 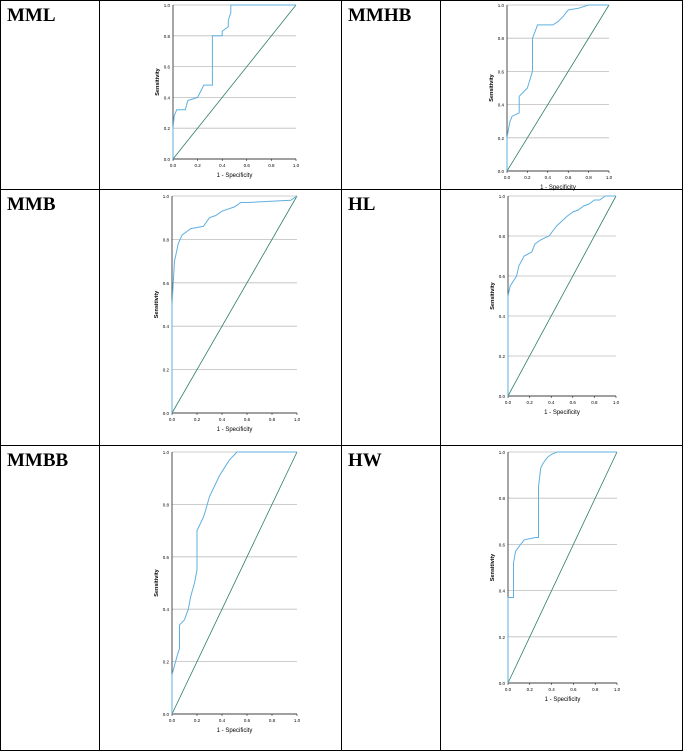 What do you see at coordinates (391, 317) in the screenshot?
I see `label-cell: HL` at bounding box center [391, 317].